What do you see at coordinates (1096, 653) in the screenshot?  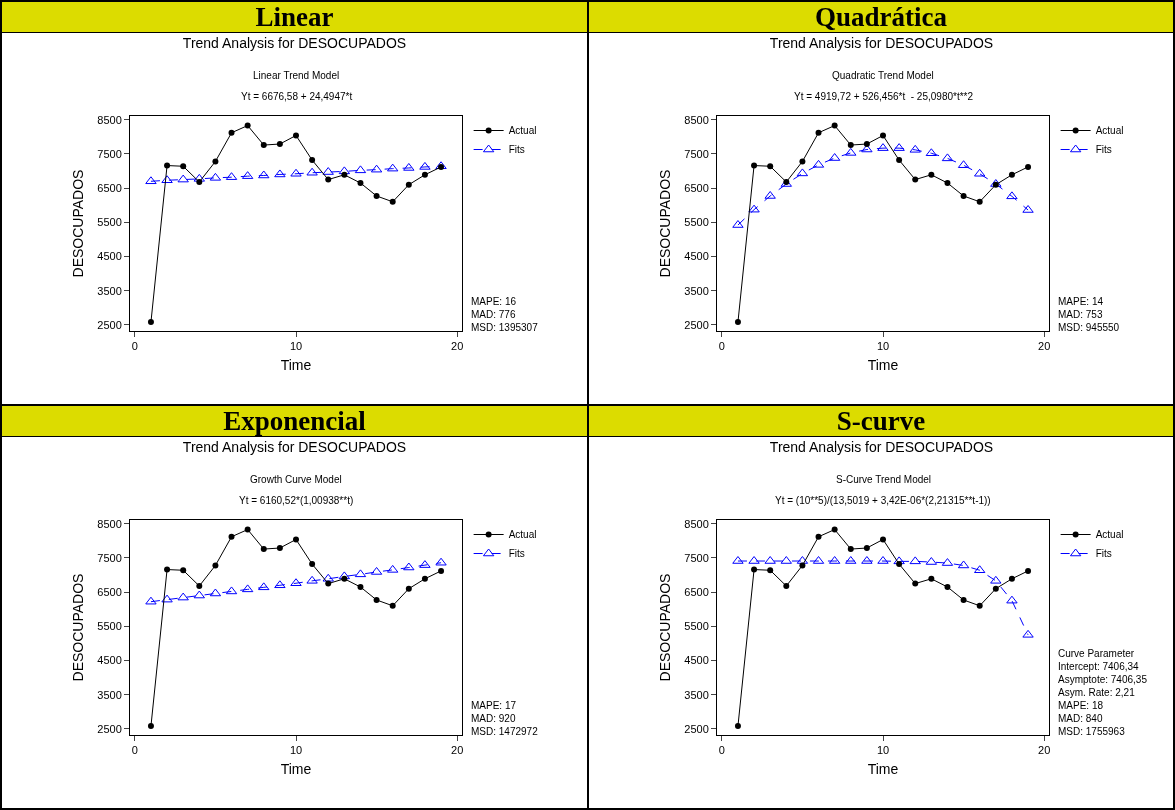 I see `text: Curve Parameter` at bounding box center [1096, 653].